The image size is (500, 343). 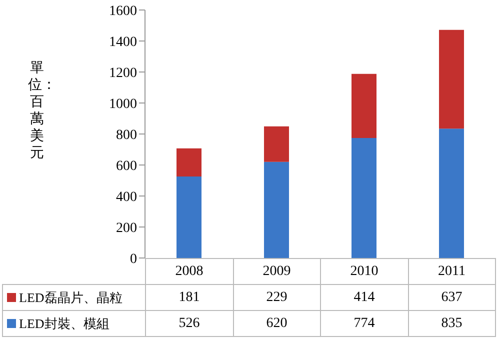 I want to click on data-label: 637, so click(x=452, y=297).